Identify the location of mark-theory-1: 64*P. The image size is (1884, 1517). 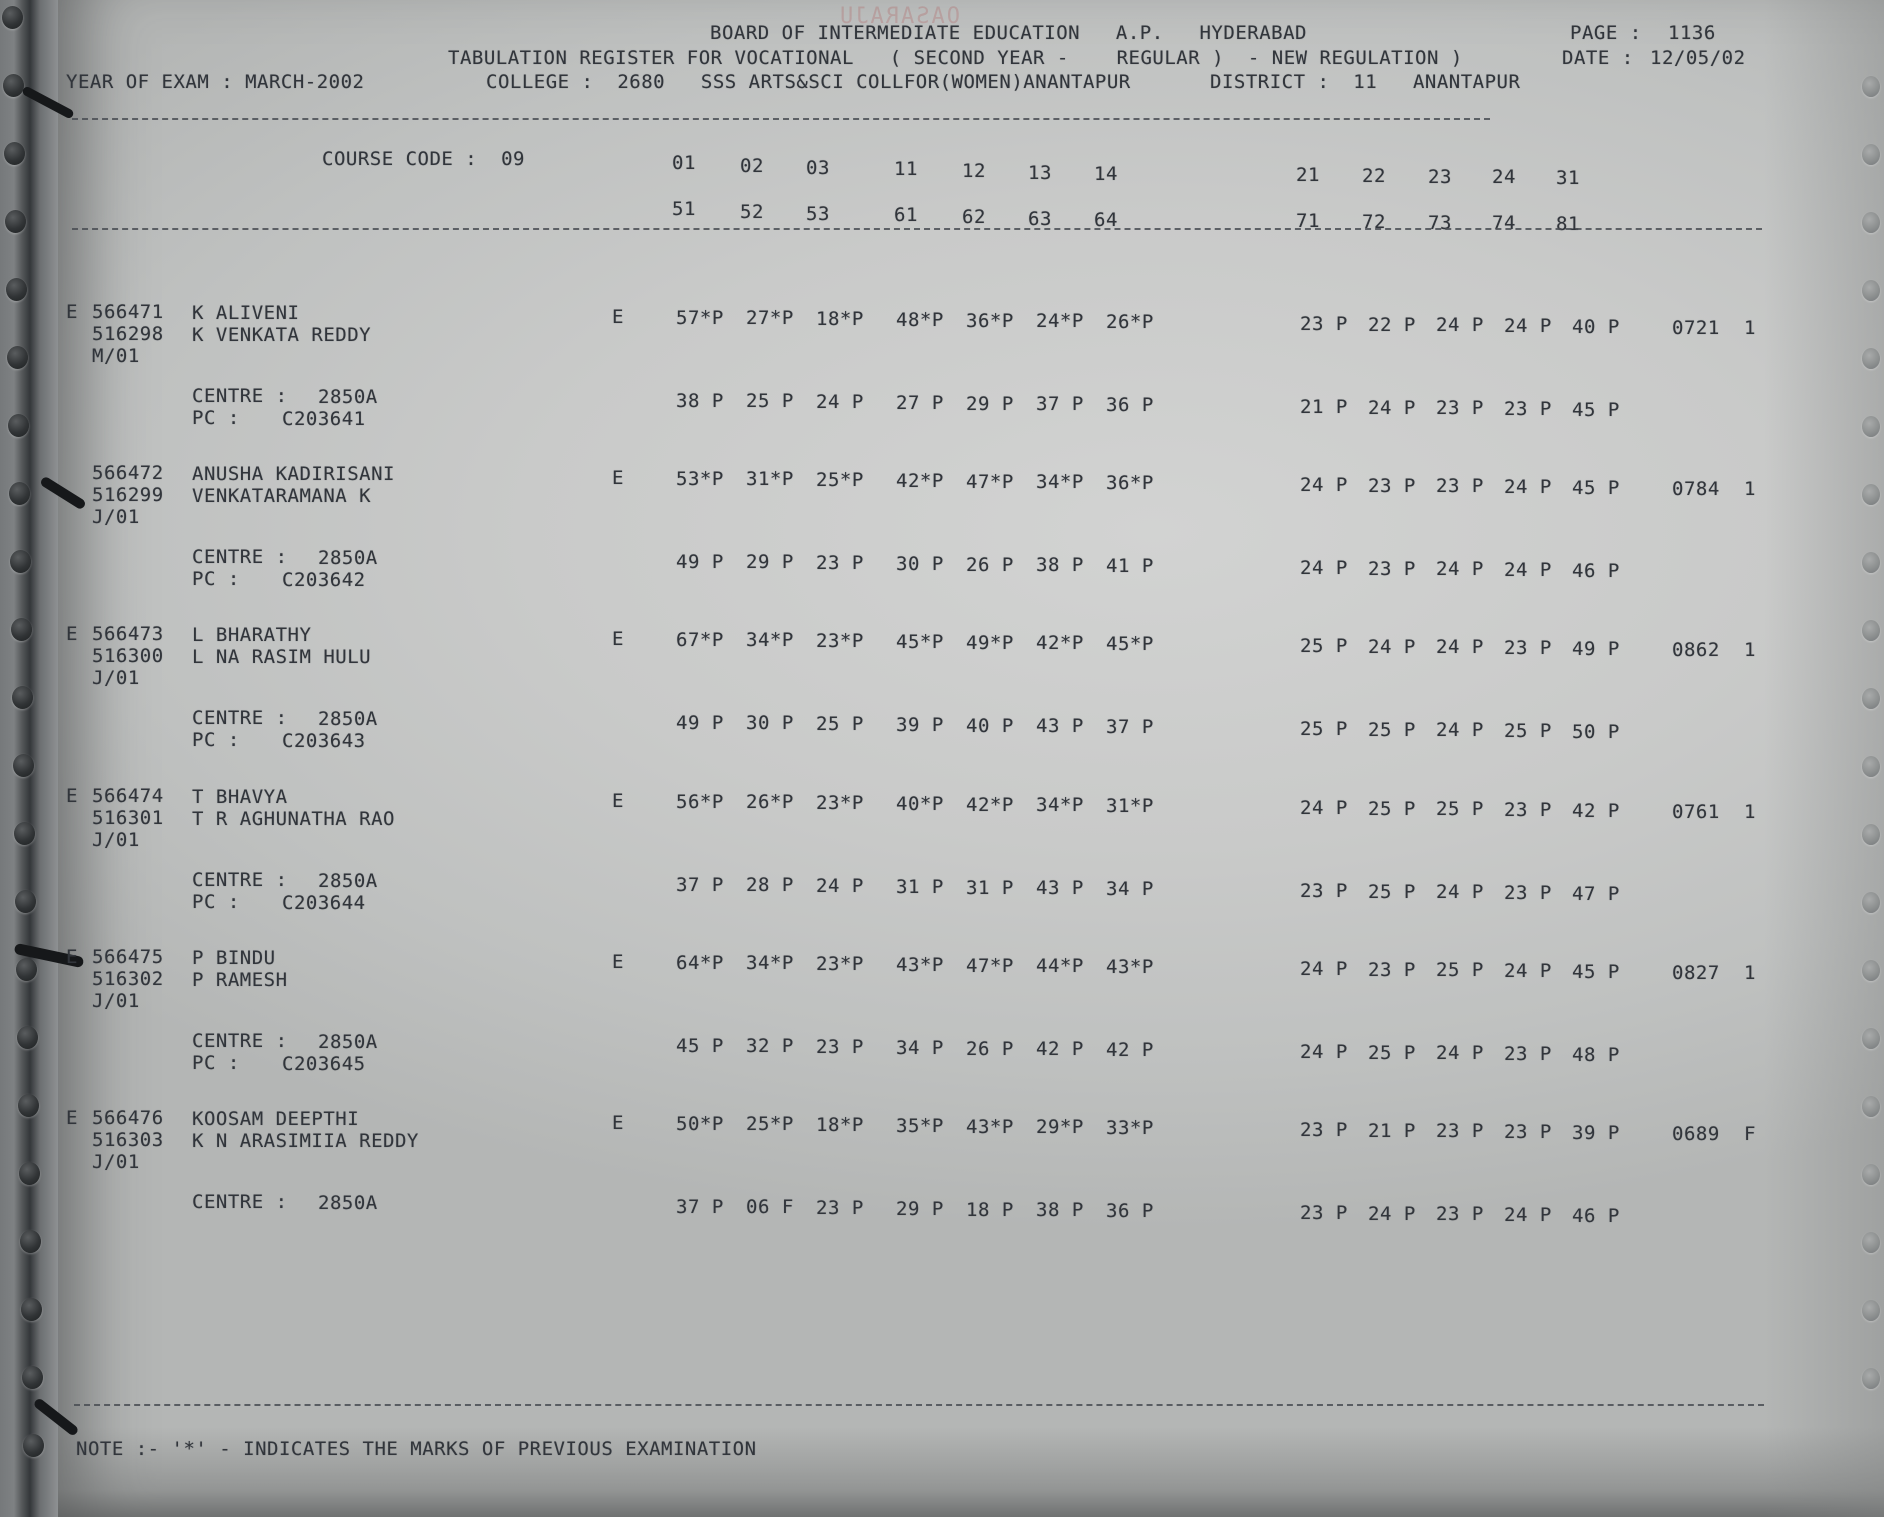
(700, 963).